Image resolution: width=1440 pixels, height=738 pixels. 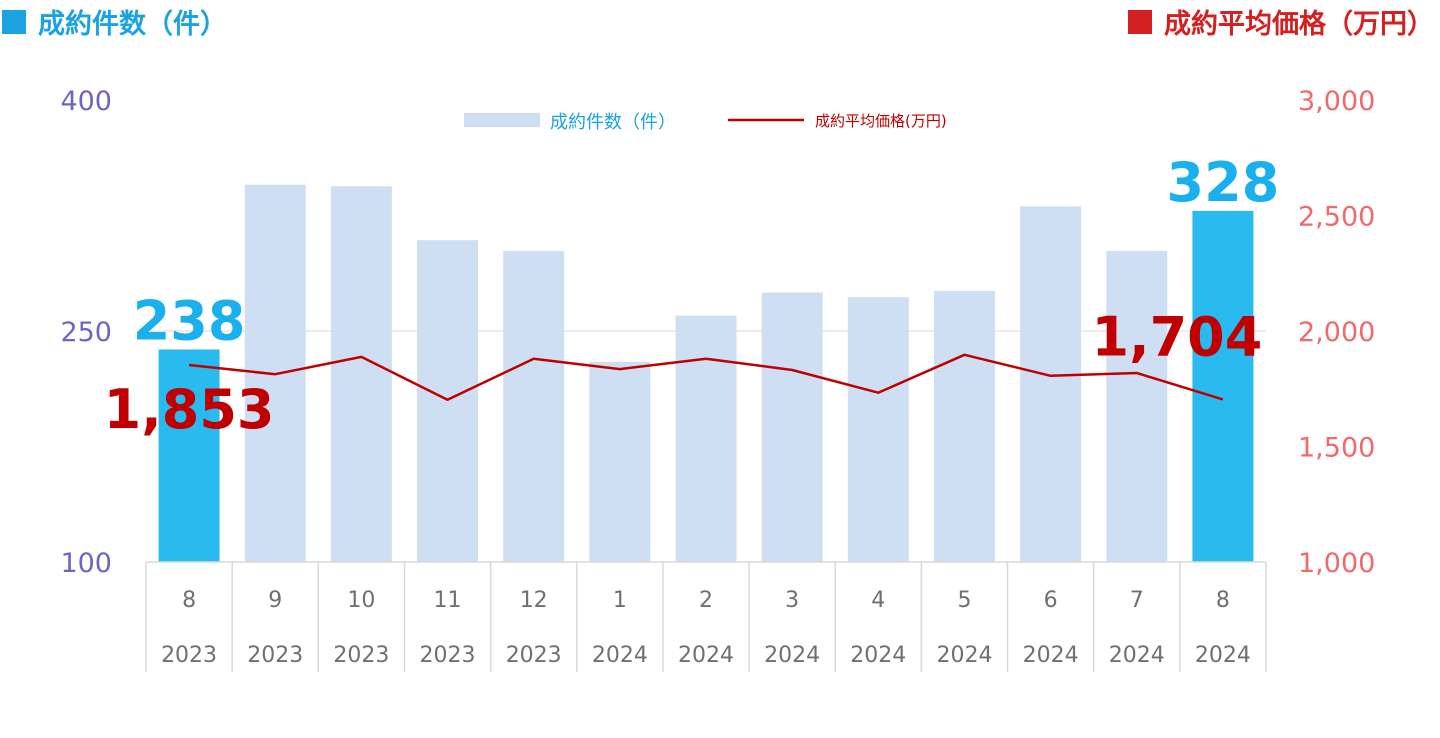 I want to click on legend: 成約件数（件） 成約平均価格(万円), so click(x=705, y=122).